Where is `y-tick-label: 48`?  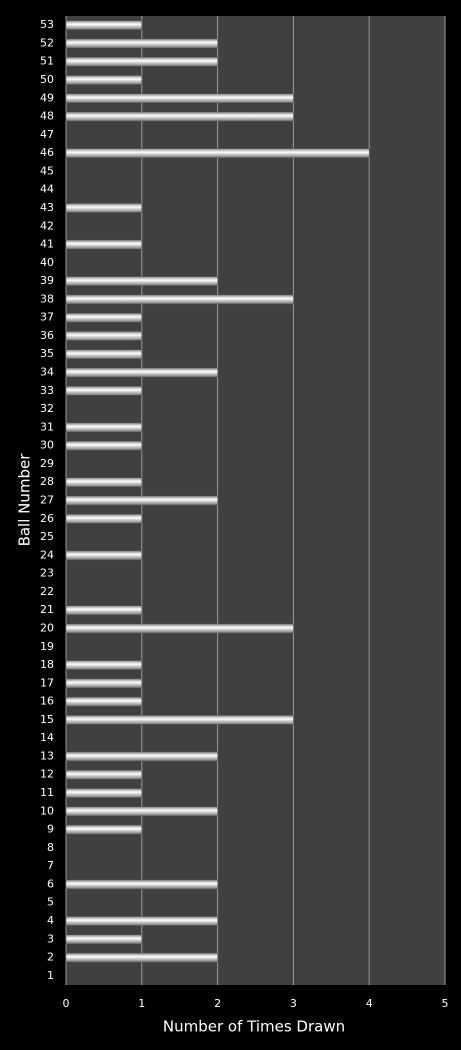
y-tick-label: 48 is located at coordinates (47, 116).